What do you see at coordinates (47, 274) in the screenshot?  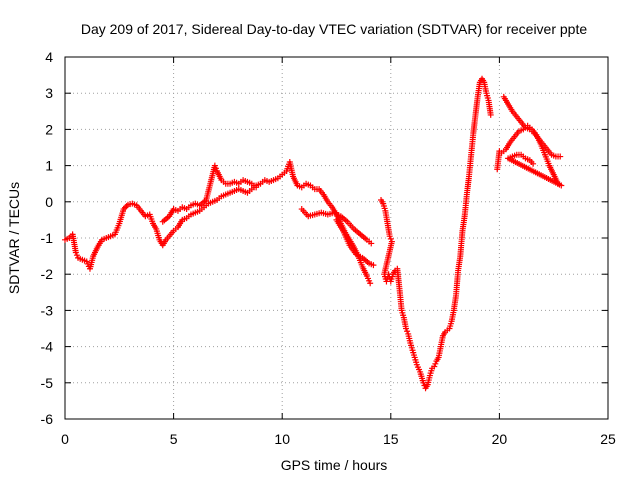 I see `y-tick-label: -2` at bounding box center [47, 274].